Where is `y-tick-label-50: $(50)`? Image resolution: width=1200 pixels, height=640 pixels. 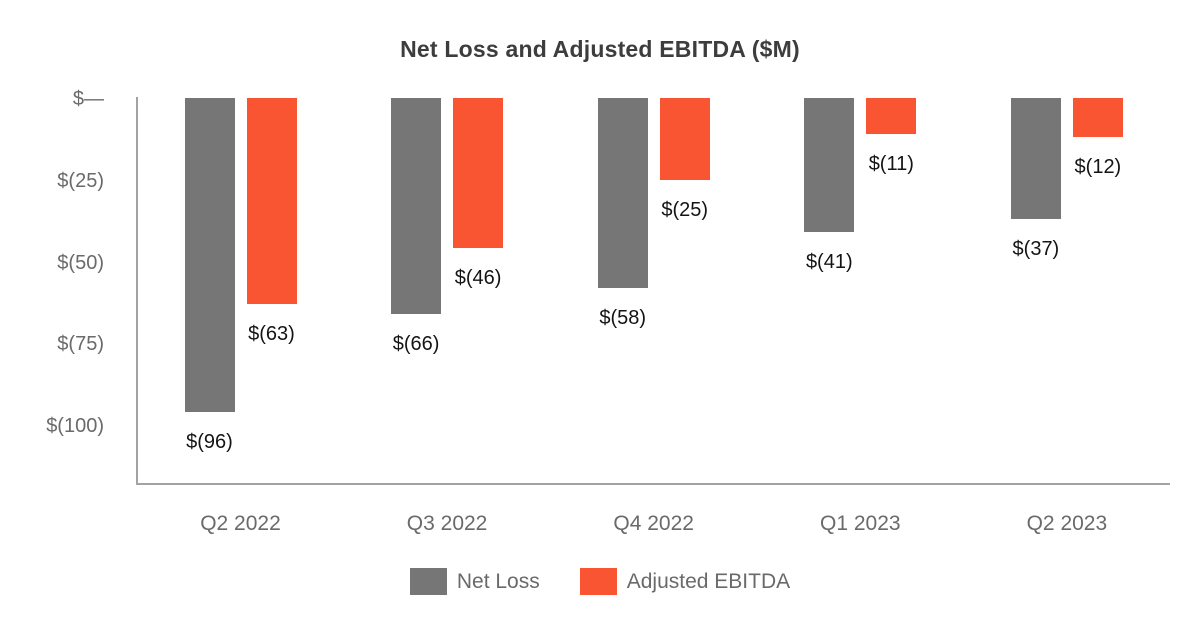 y-tick-label-50: $(50) is located at coordinates (80, 262).